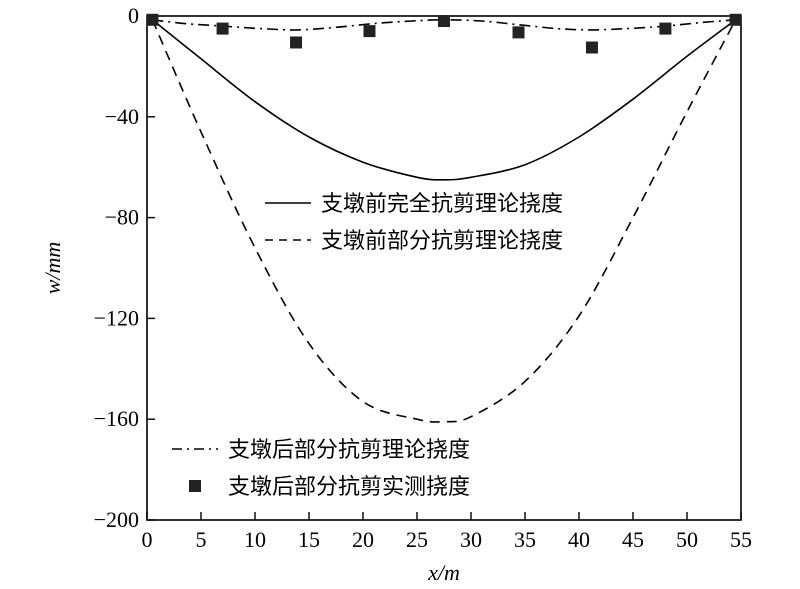 Image resolution: width=800 pixels, height=589 pixels. Describe the element at coordinates (443, 572) in the screenshot. I see `x-axis-title: x/m` at that location.